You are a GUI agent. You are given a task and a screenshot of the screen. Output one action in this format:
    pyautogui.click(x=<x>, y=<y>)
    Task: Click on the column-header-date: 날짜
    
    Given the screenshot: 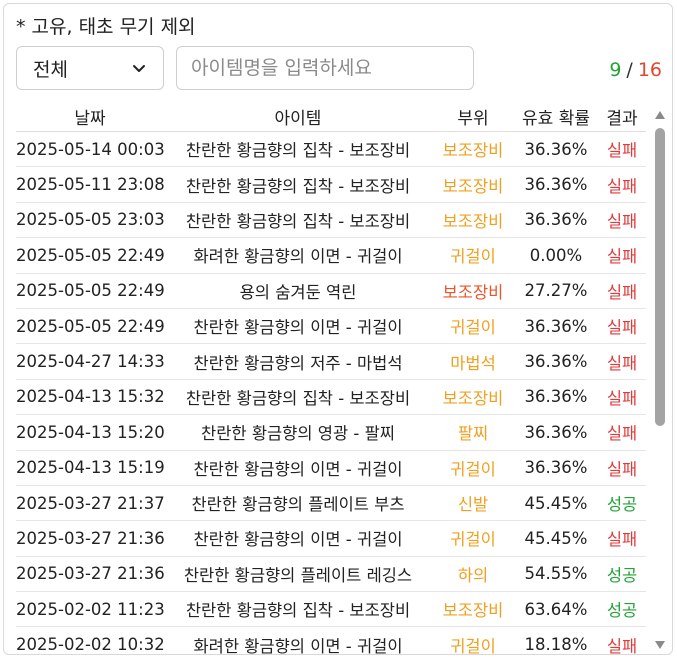 What is the action you would take?
    pyautogui.click(x=90, y=119)
    